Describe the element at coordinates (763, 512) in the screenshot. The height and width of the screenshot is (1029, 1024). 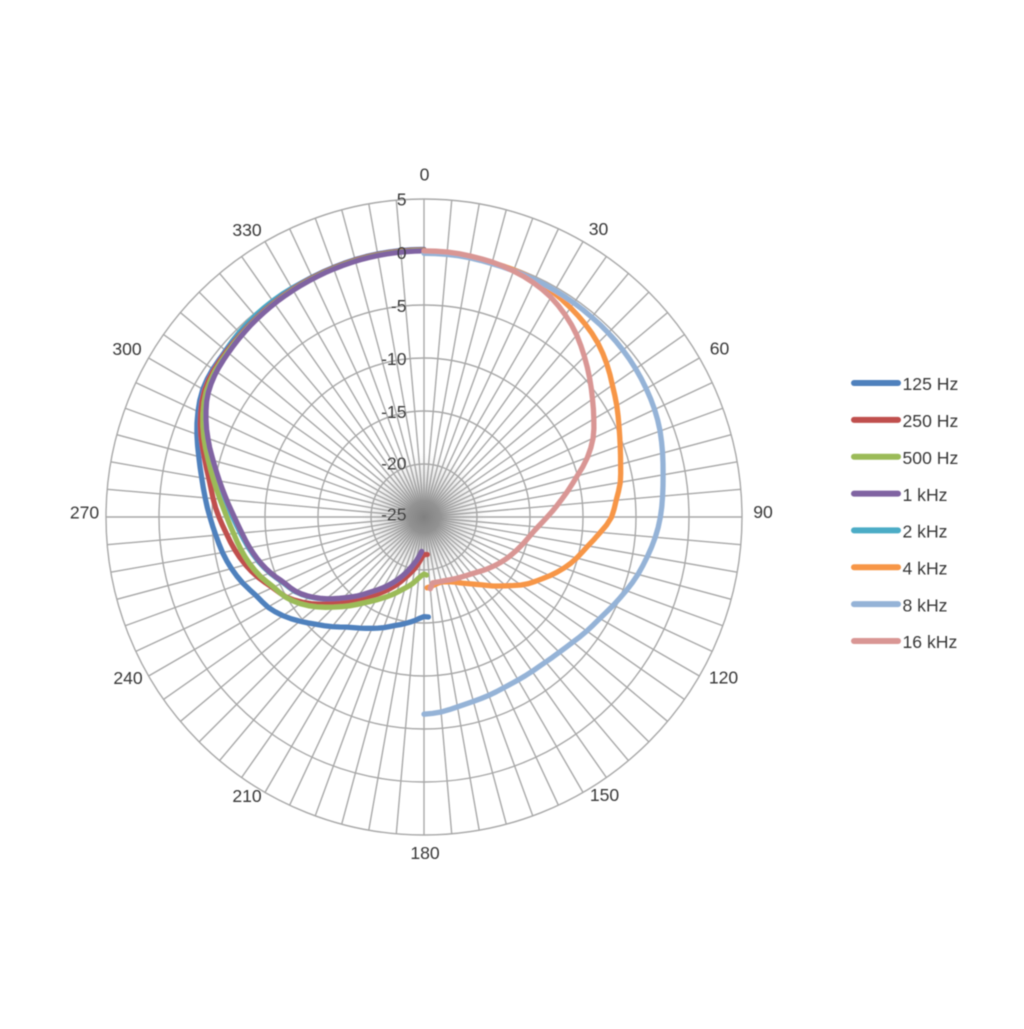
I see `svg-text: 90` at that location.